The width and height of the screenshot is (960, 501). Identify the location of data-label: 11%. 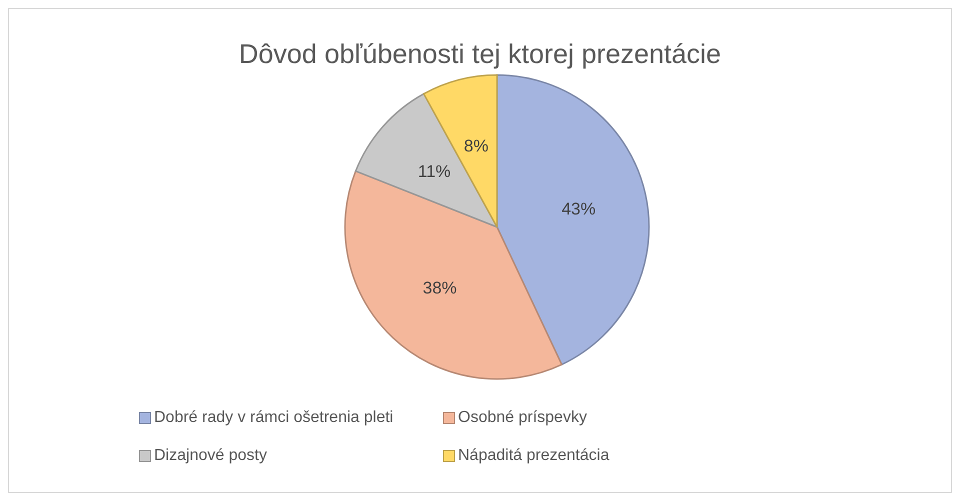
(434, 172).